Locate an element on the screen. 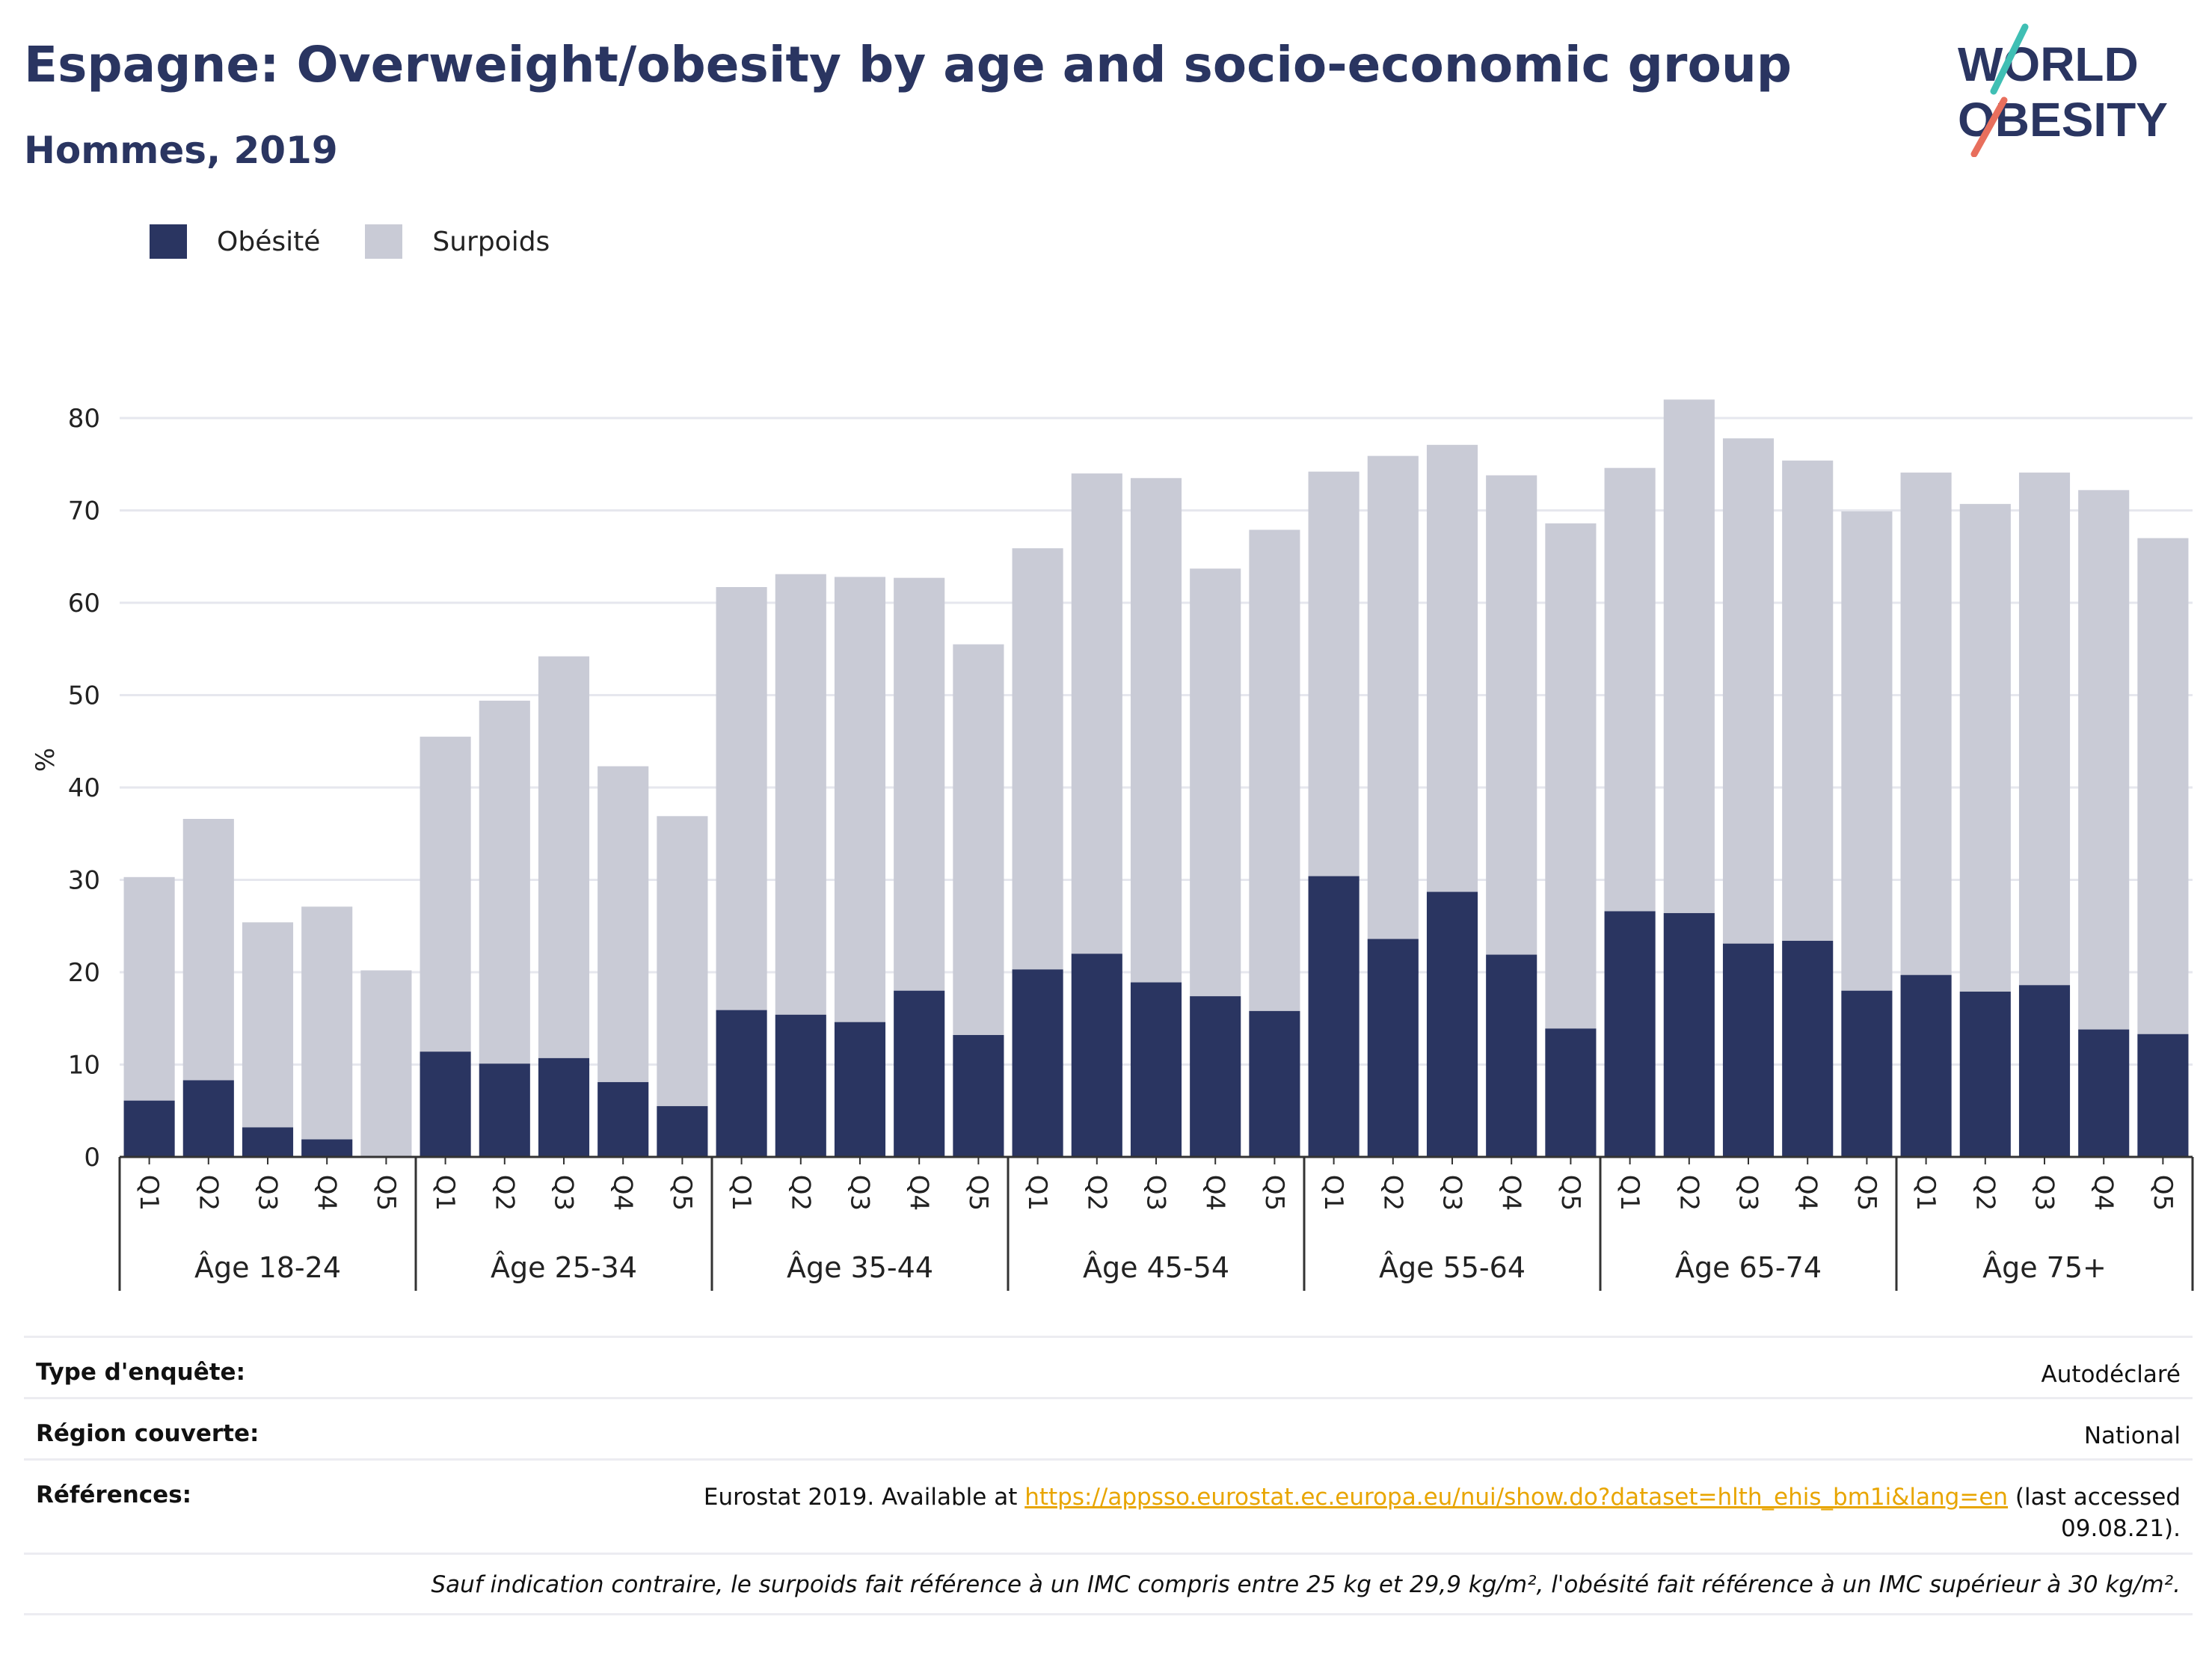 The height and width of the screenshot is (1655, 2212). world-obesity-logo: WORLD OBESITY is located at coordinates (2063, 90).